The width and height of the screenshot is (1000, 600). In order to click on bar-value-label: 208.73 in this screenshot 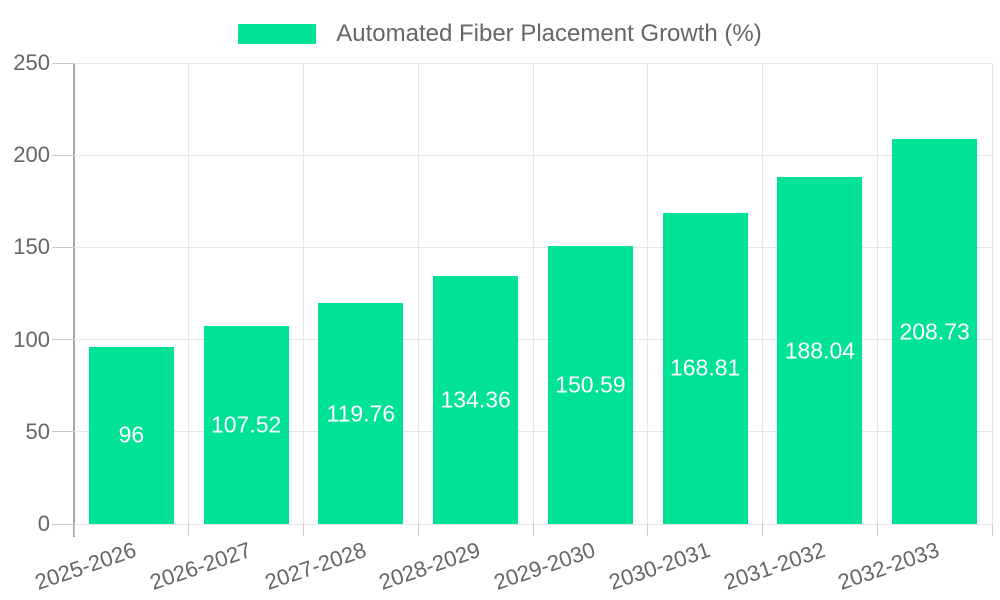, I will do `click(934, 331)`.